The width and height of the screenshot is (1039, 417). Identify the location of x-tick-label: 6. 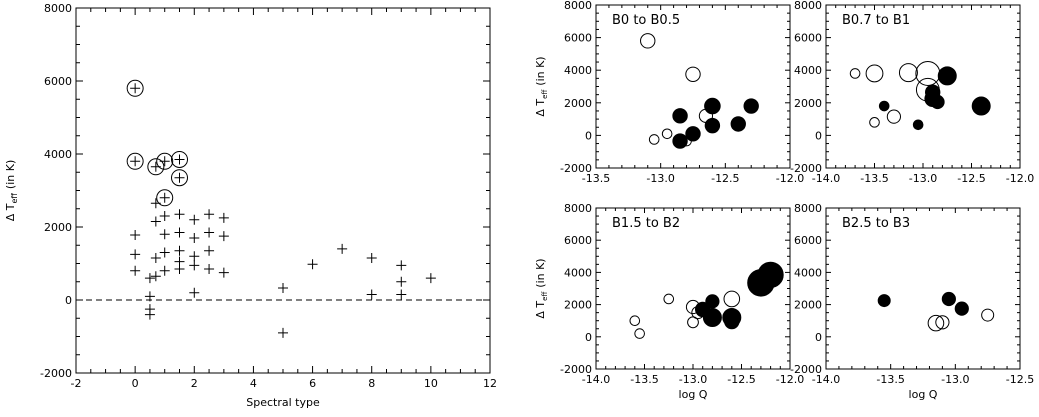
(312, 383).